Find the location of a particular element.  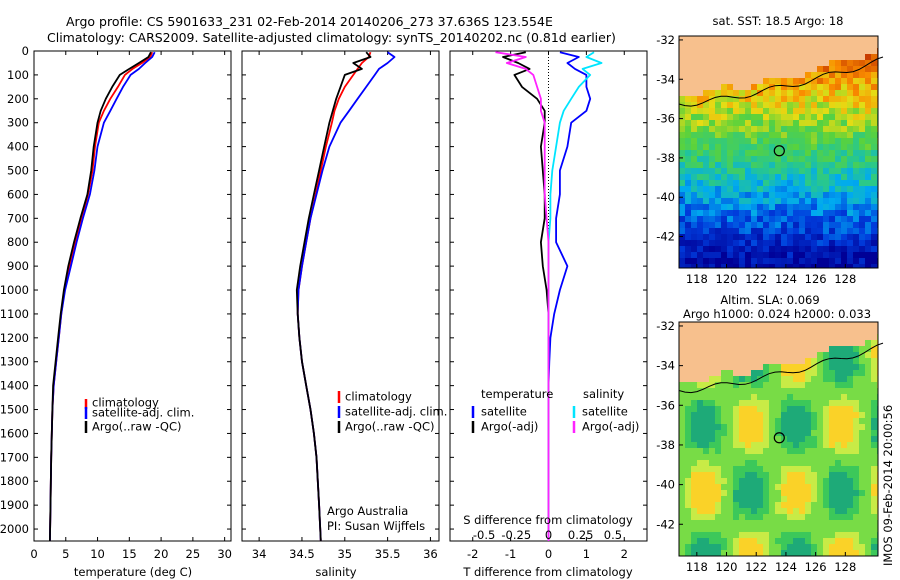

depth-tick-label: 2000 is located at coordinates (14, 529).